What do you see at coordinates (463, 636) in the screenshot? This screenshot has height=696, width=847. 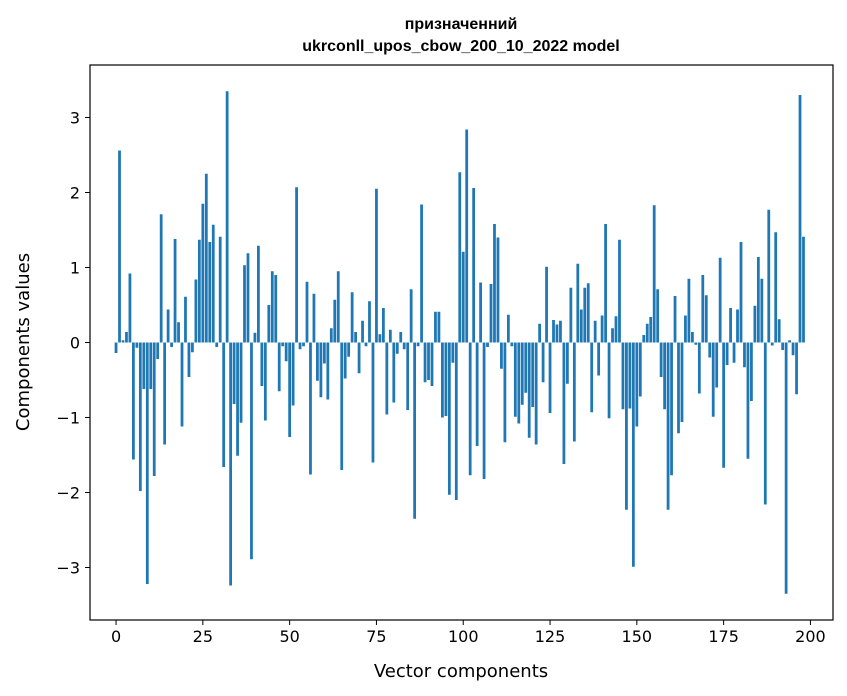 I see `x-tick-label: 100` at bounding box center [463, 636].